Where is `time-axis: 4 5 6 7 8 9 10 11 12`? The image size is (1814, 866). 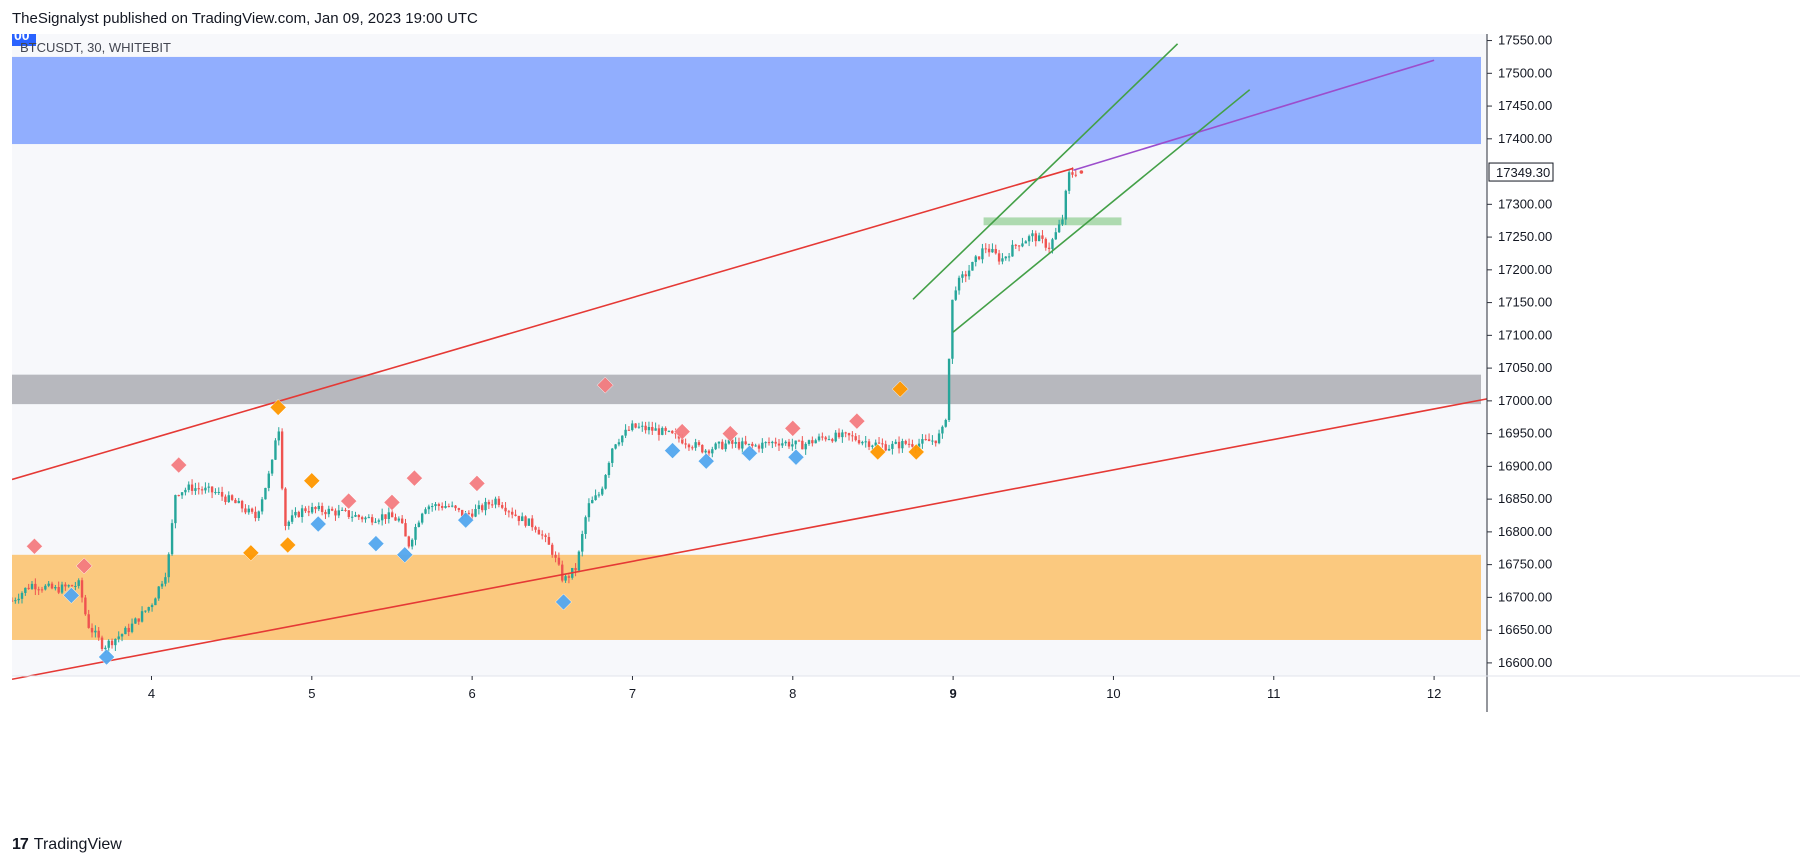 time-axis: 4 5 6 7 8 9 10 11 12 is located at coordinates (794, 688).